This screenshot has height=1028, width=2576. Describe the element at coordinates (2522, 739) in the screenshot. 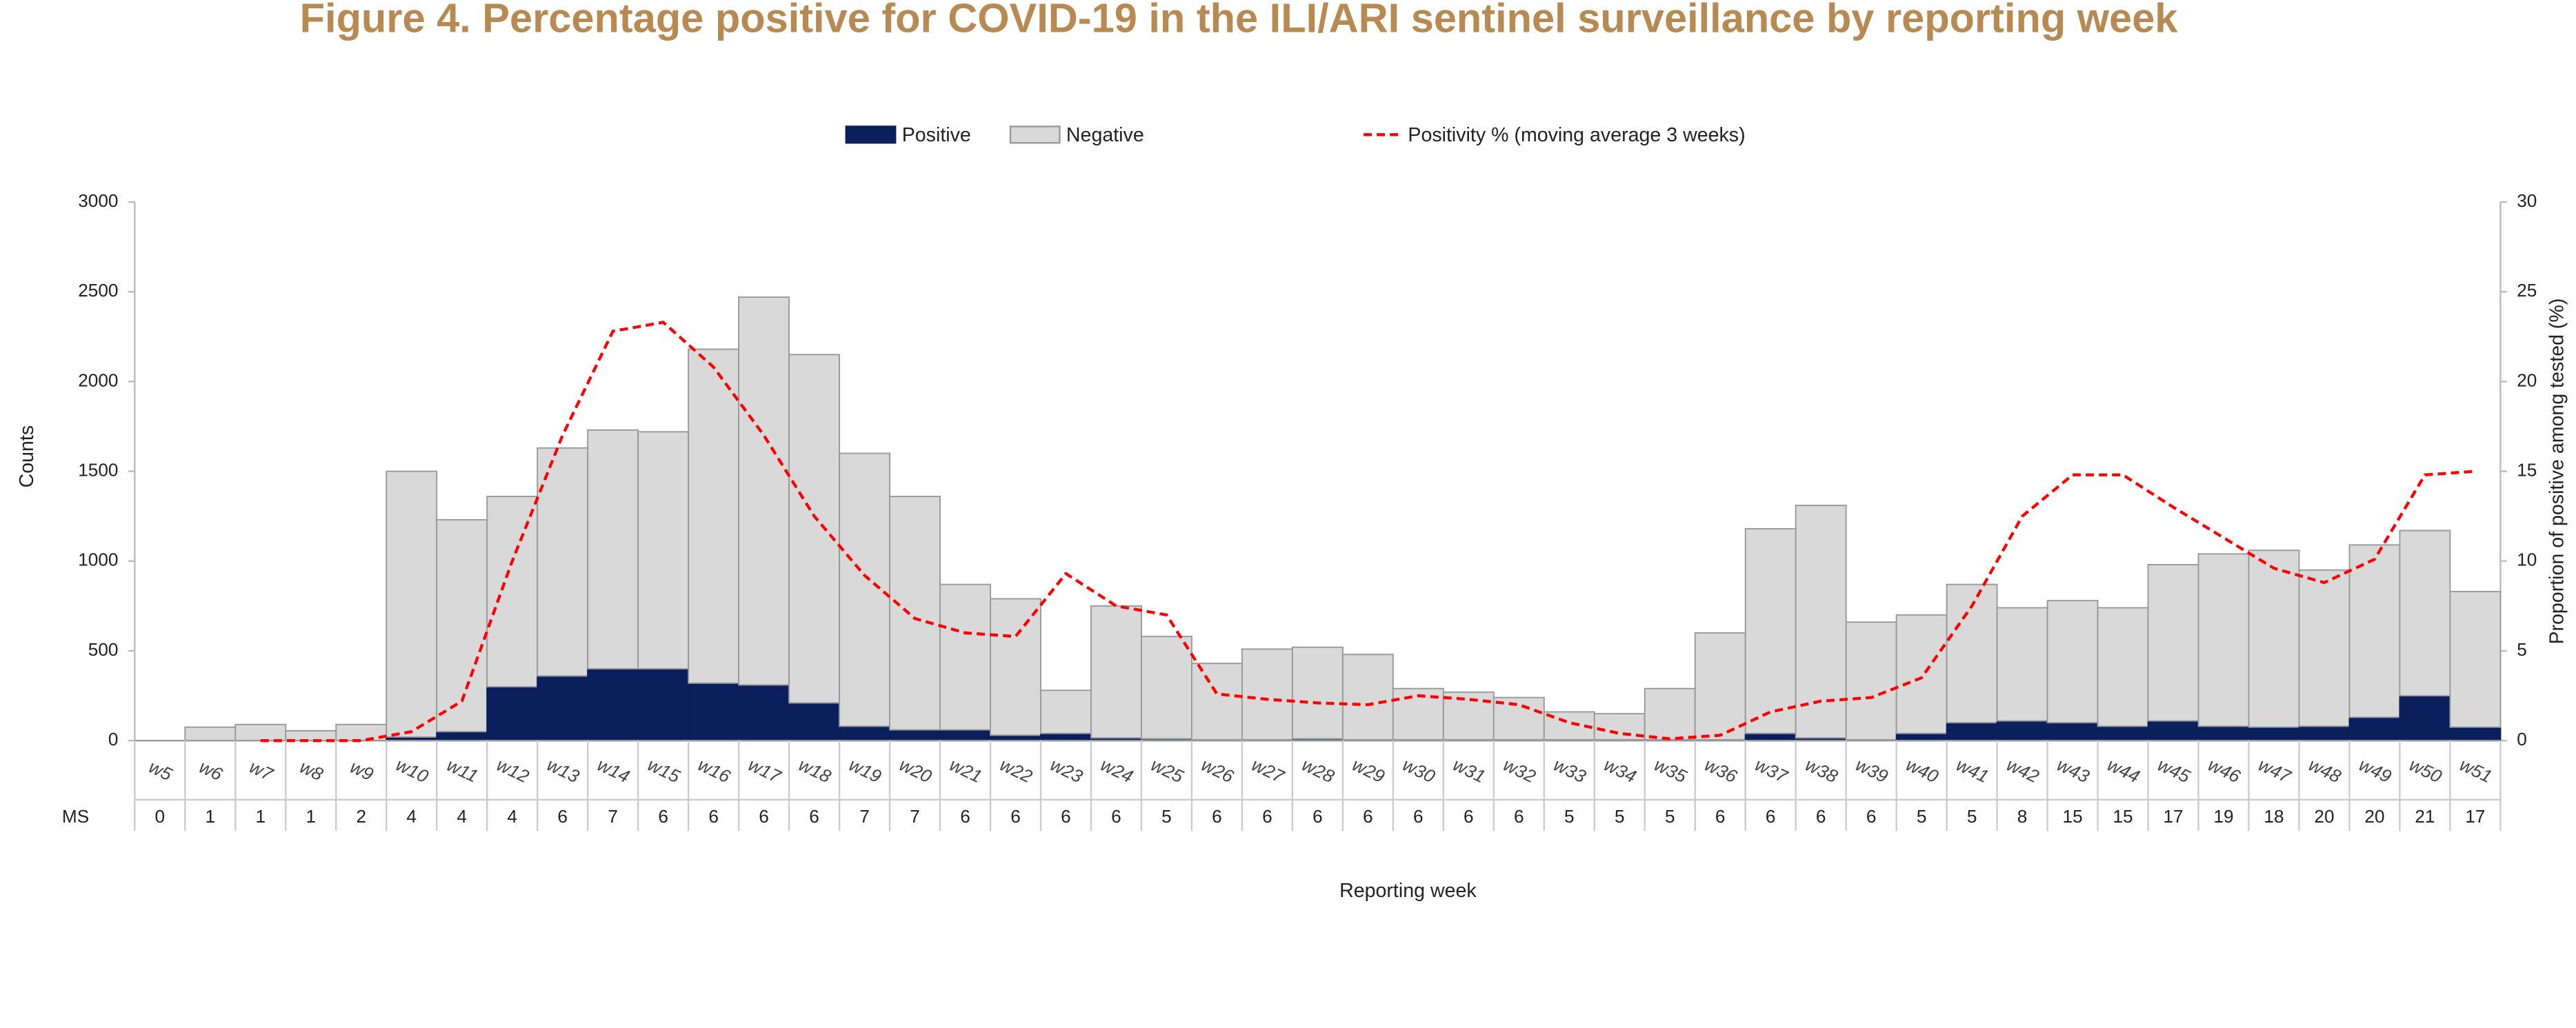

I see `y2-tick-label: 0` at that location.